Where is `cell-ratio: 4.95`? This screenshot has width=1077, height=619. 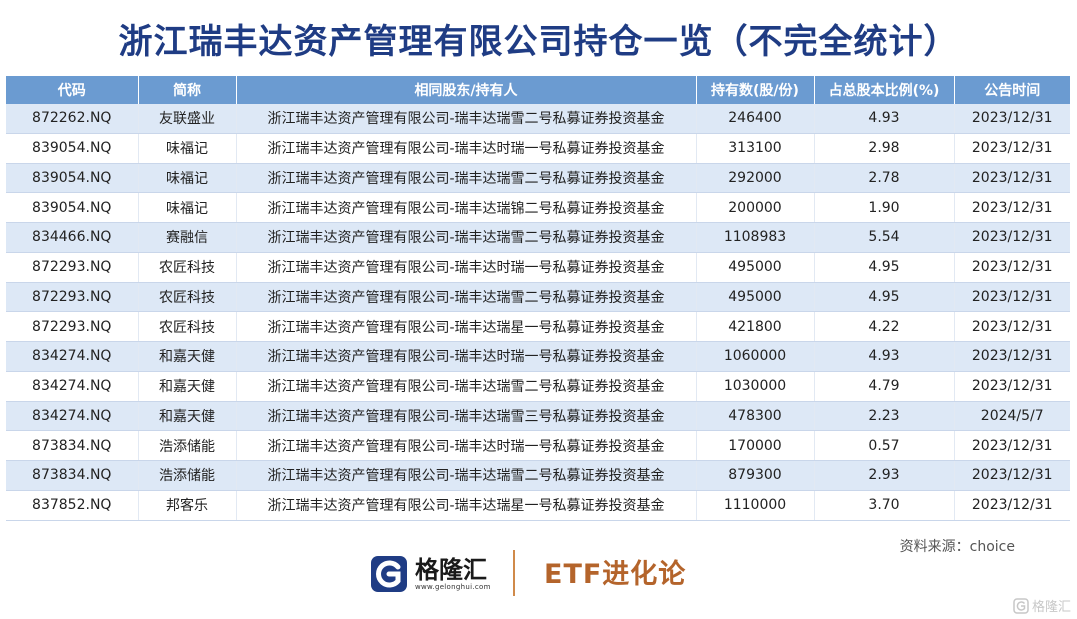 cell-ratio: 4.95 is located at coordinates (884, 297).